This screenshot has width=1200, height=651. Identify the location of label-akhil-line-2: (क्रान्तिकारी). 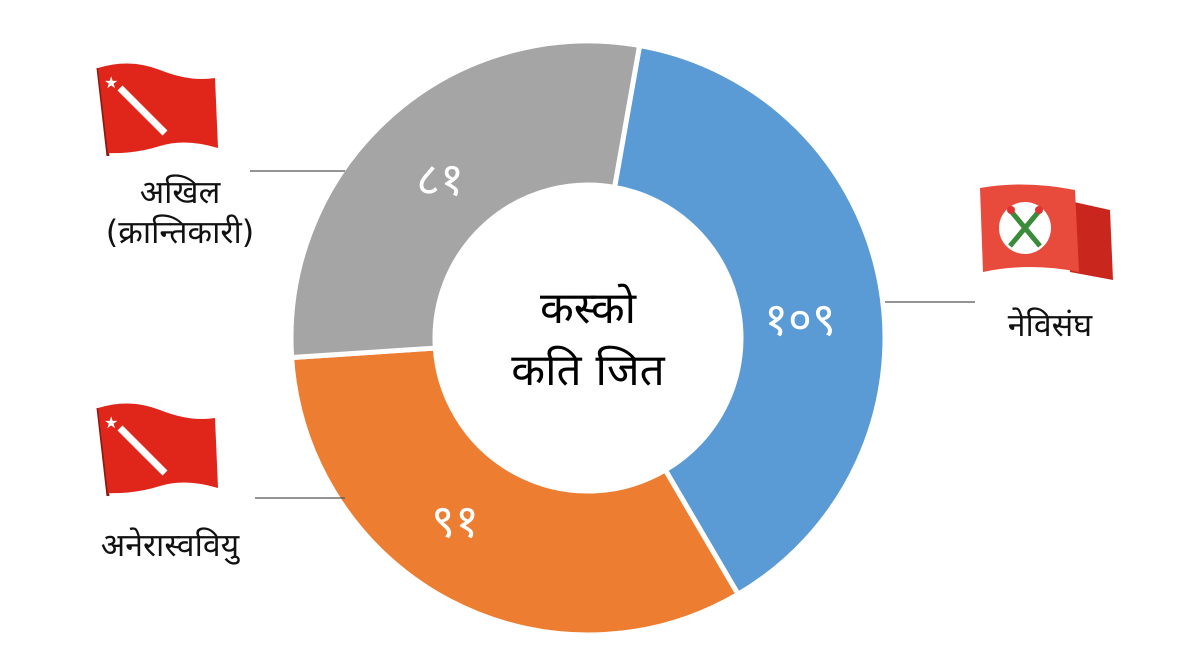
(180, 232).